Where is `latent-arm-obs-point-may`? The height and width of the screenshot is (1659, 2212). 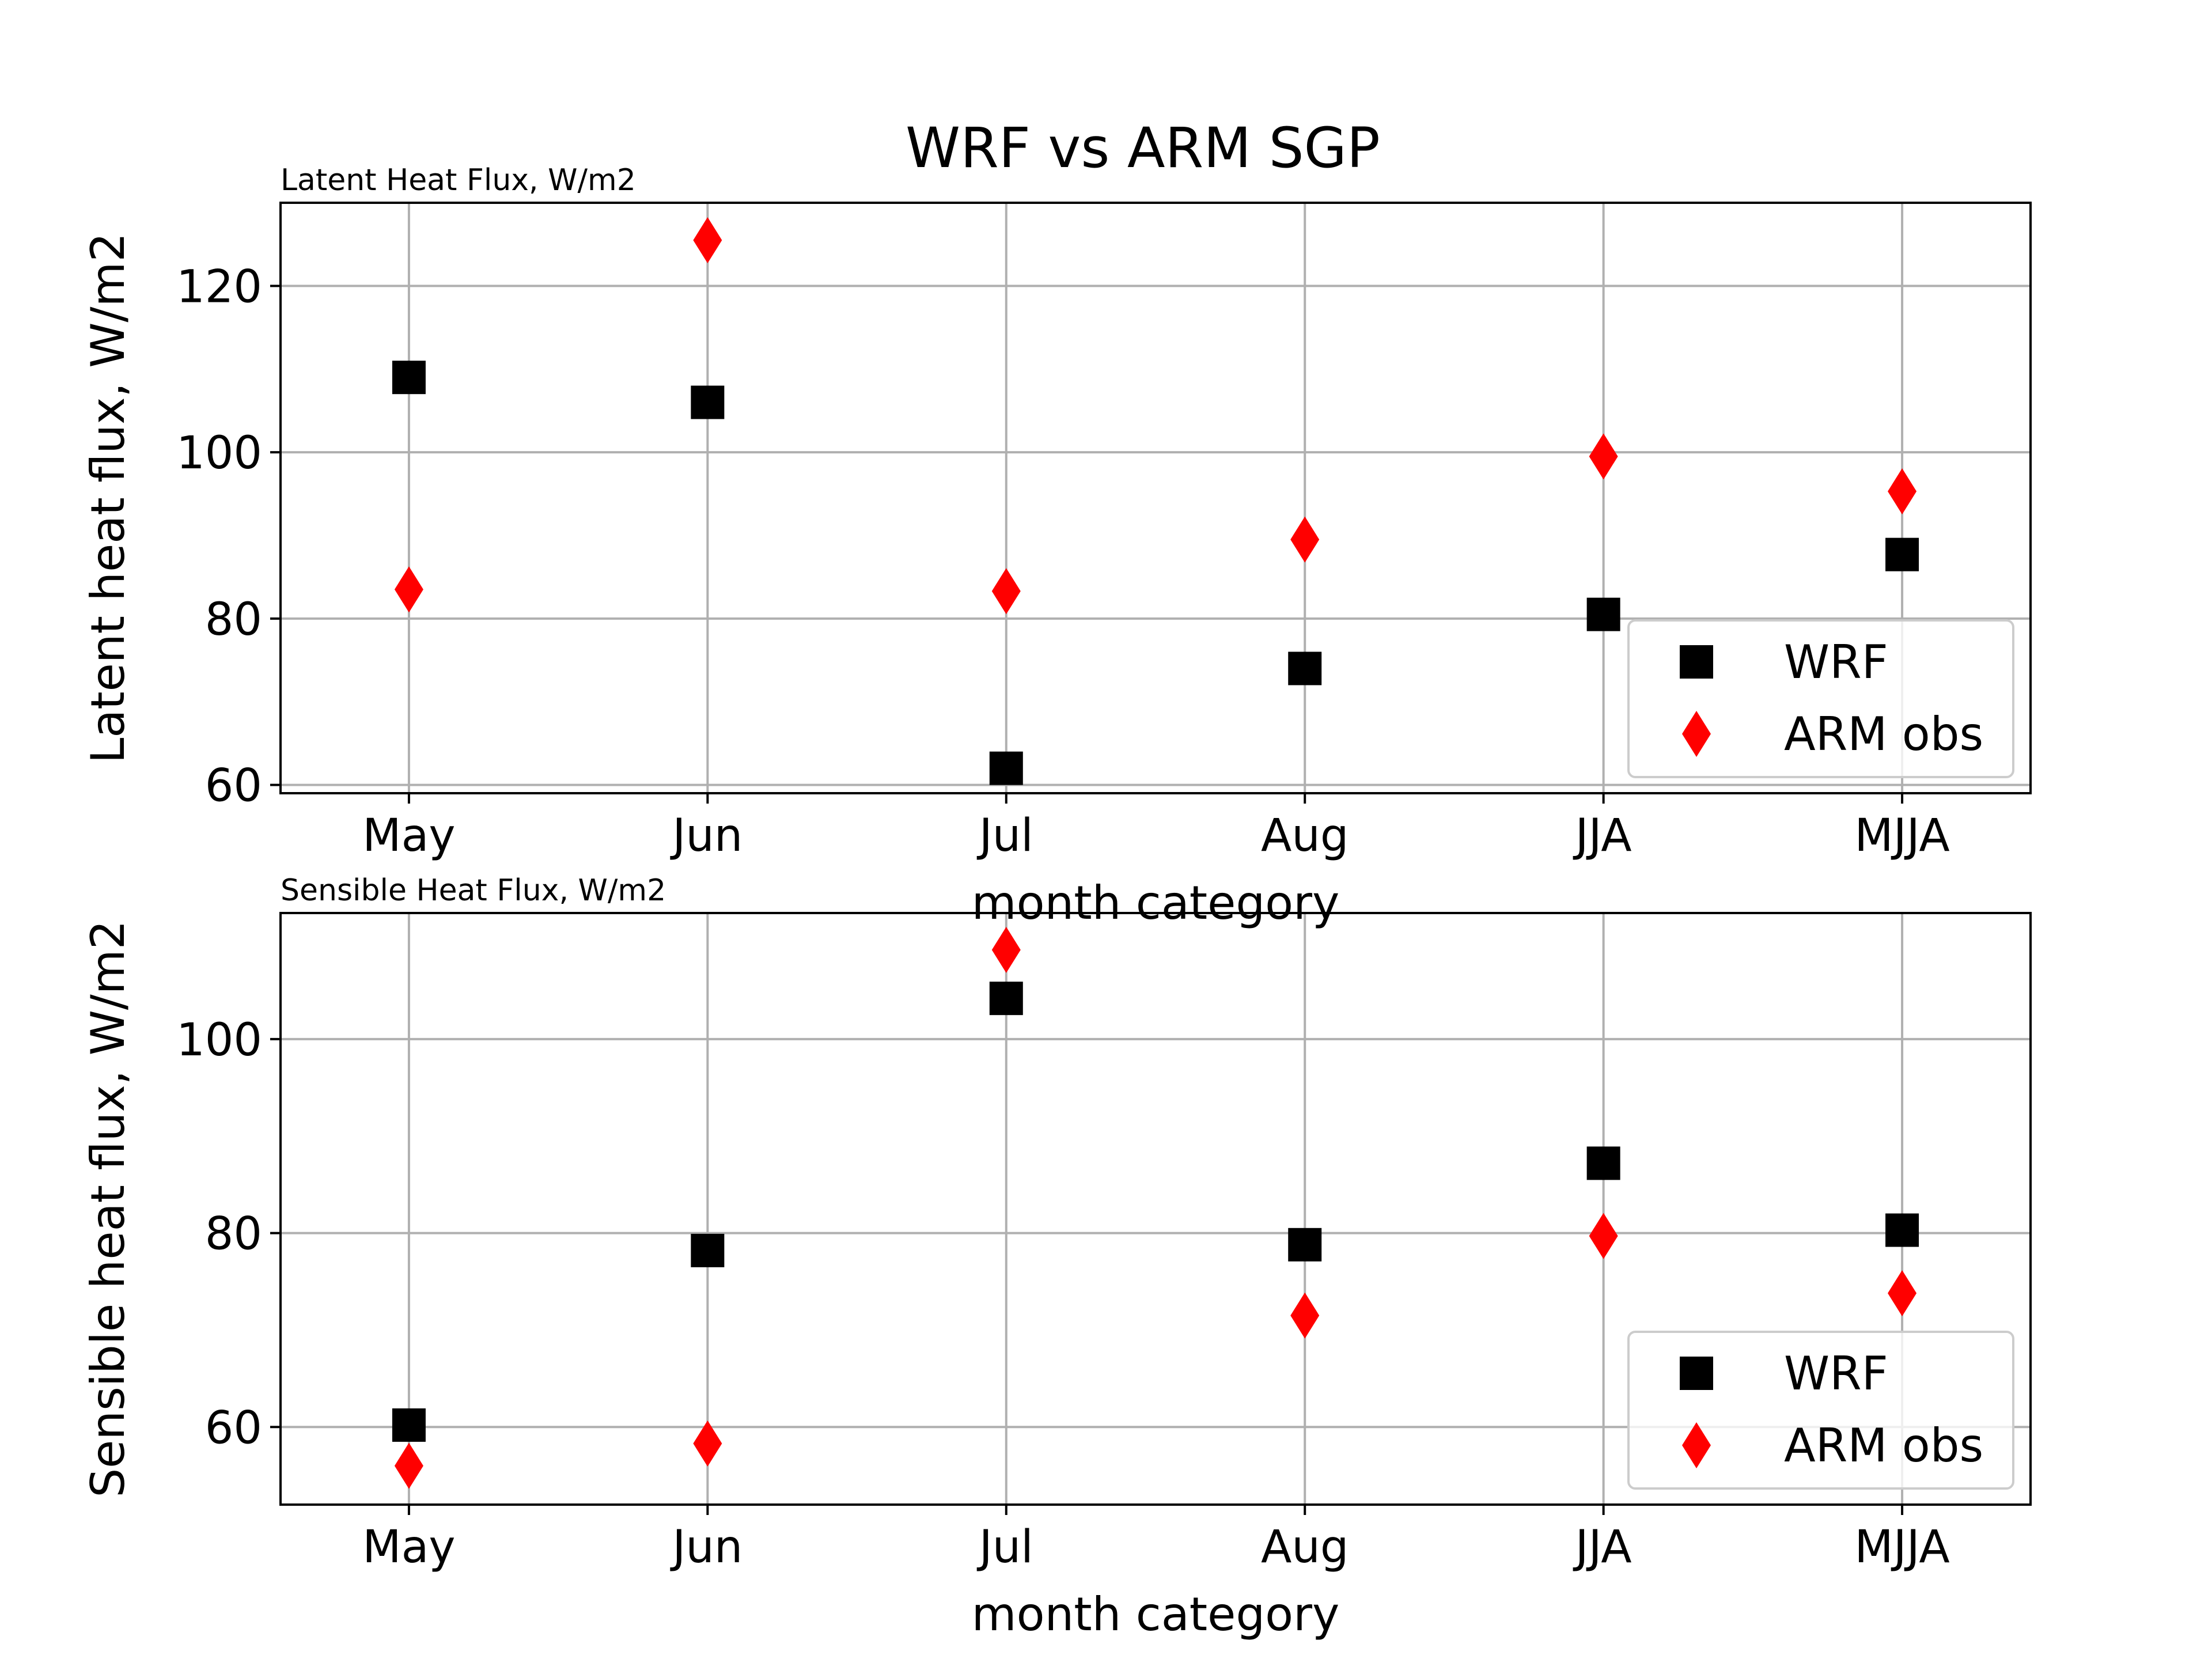
latent-arm-obs-point-may is located at coordinates (408, 589).